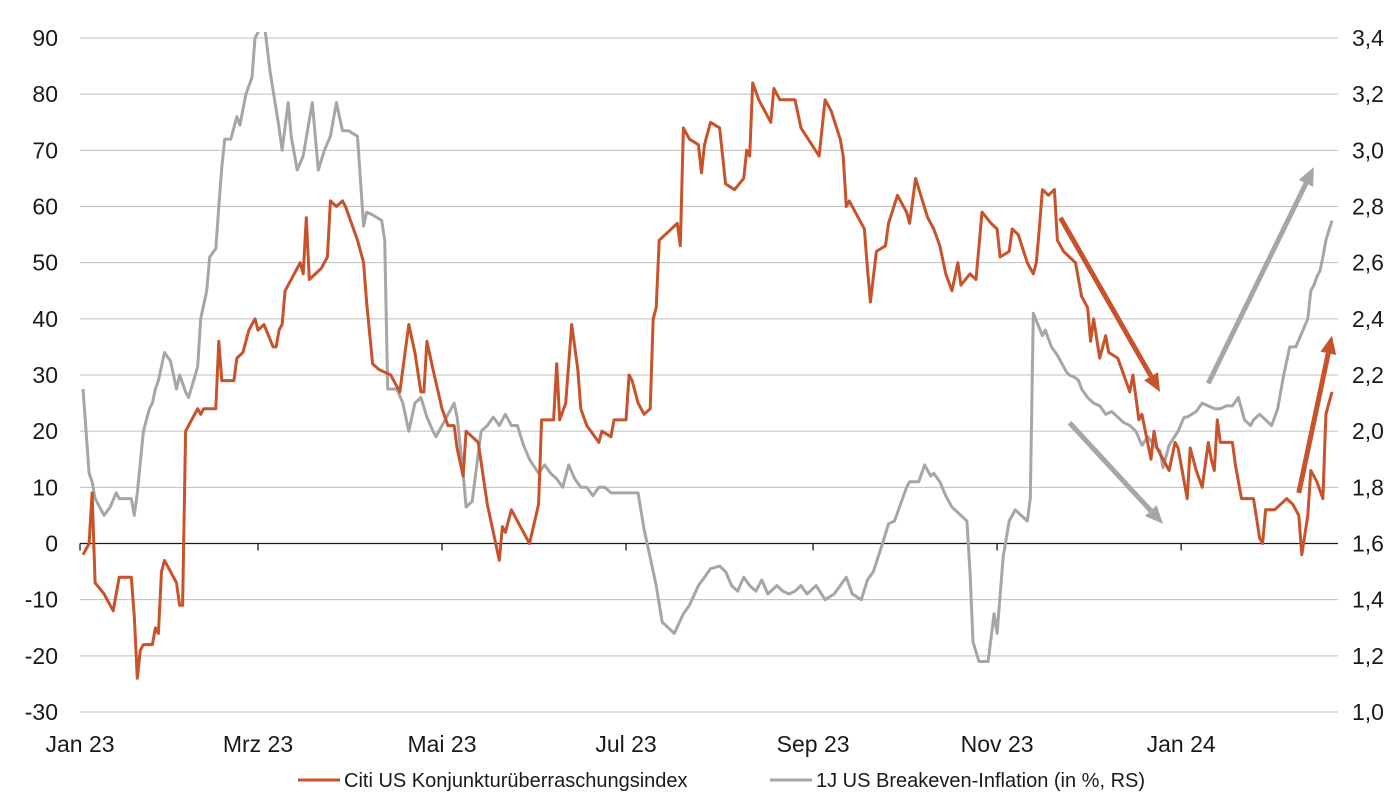 This screenshot has height=799, width=1400. I want to click on left-tick-label: 90, so click(45, 38).